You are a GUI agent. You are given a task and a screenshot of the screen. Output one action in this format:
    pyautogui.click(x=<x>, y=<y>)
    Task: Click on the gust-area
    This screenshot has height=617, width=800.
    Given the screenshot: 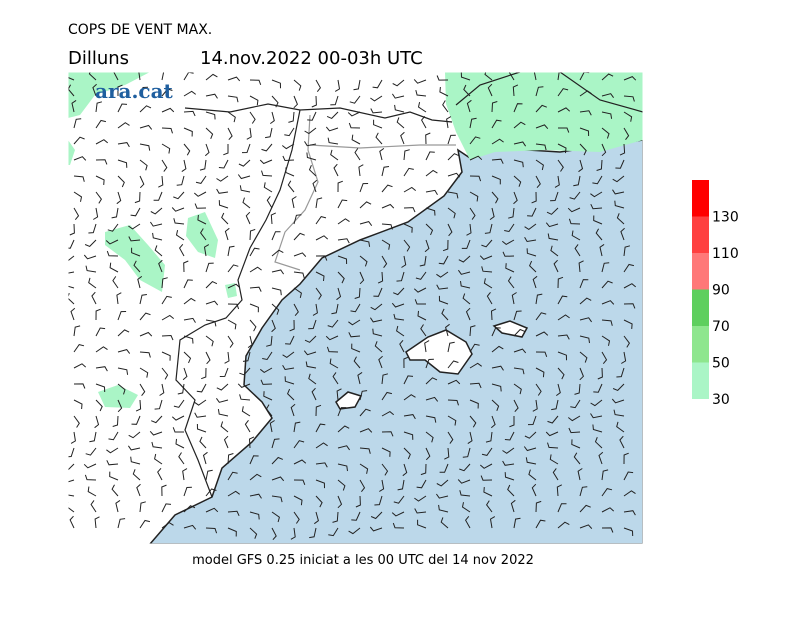 What is the action you would take?
    pyautogui.click(x=231, y=290)
    